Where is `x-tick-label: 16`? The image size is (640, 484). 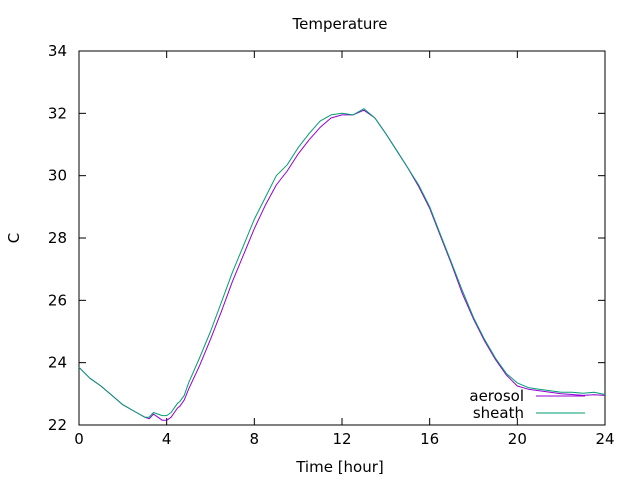
x-tick-label: 16 is located at coordinates (429, 439).